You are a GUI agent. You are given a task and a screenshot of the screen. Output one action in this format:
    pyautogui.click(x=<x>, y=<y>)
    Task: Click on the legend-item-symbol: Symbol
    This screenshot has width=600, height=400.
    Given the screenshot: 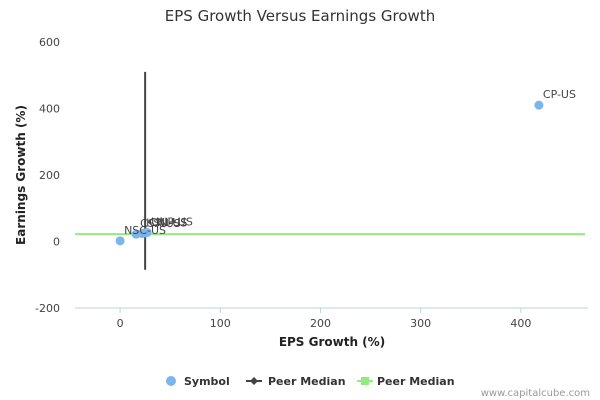 What is the action you would take?
    pyautogui.click(x=198, y=381)
    